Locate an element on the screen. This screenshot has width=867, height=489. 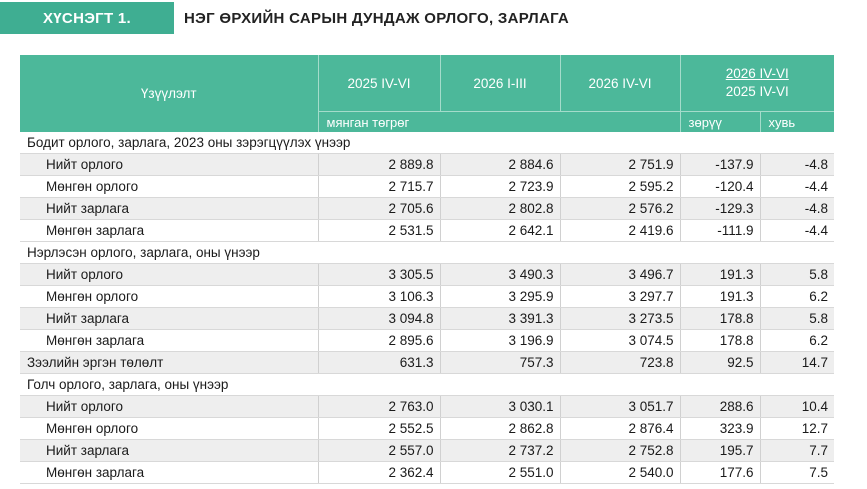
units-row: мянган төгрөг зөрүү хувь is located at coordinates (427, 121).